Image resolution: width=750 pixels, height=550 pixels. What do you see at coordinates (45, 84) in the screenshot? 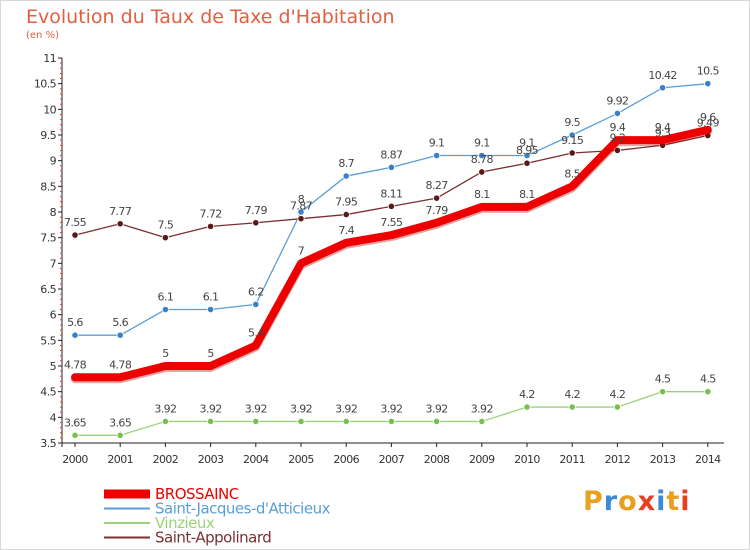
I see `y-tick-label: 10.5` at bounding box center [45, 84].